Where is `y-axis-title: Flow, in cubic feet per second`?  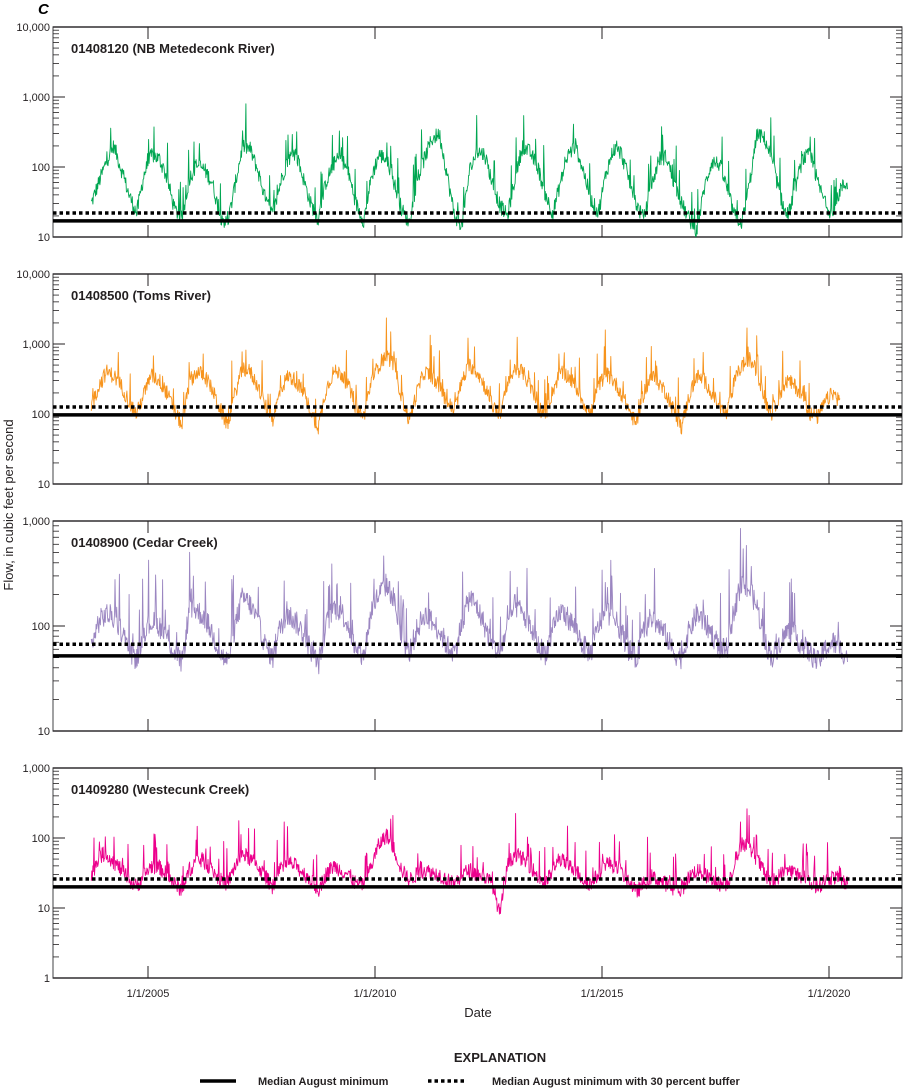
y-axis-title: Flow, in cubic feet per second is located at coordinates (8, 504).